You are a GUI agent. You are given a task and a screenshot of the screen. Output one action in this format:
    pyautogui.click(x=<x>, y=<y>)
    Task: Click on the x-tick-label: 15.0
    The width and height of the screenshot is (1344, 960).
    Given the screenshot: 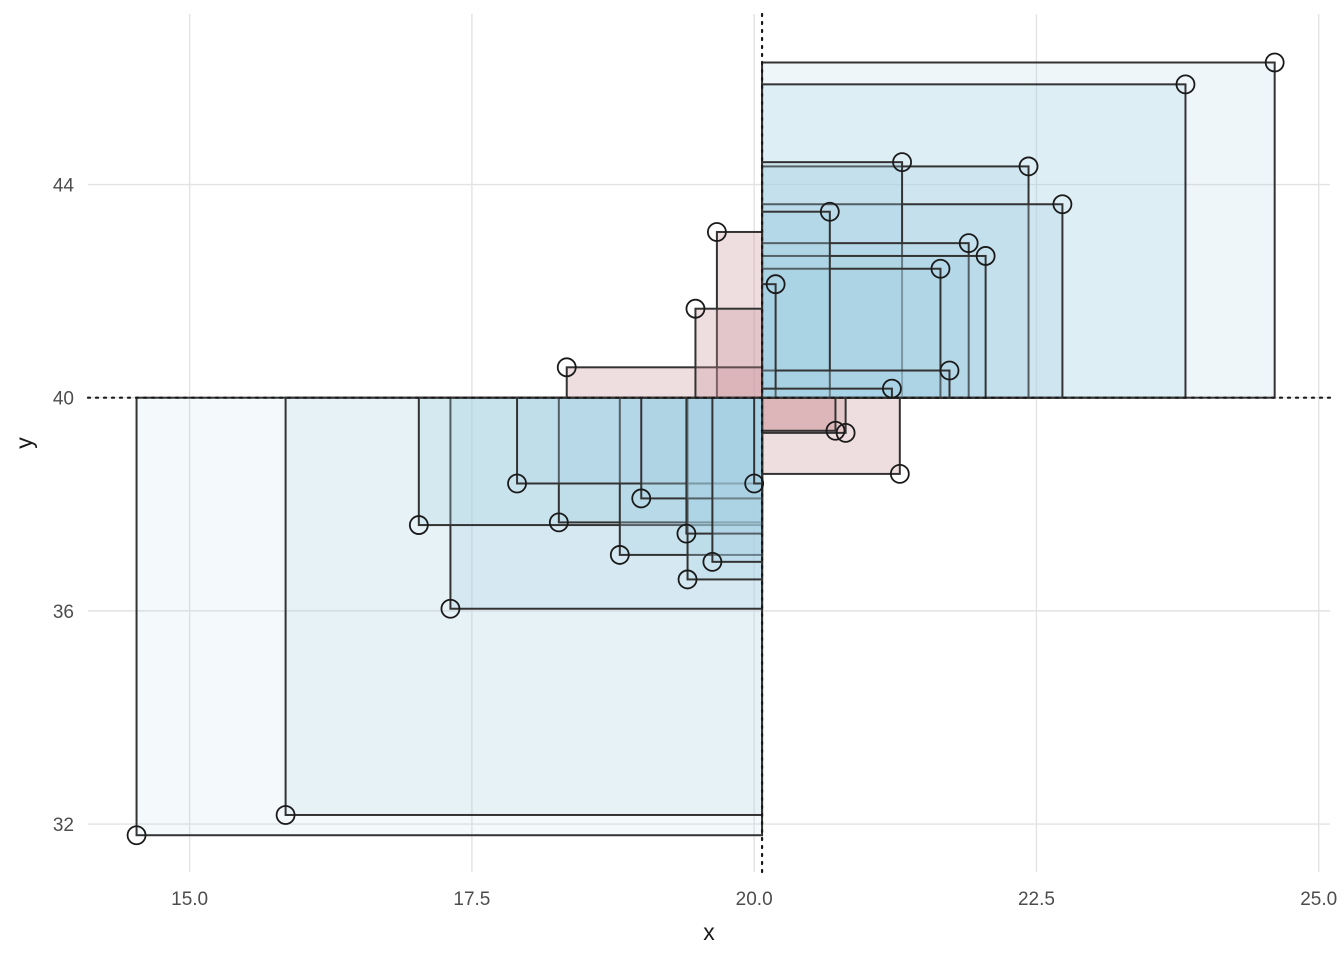 What is the action you would take?
    pyautogui.click(x=189, y=899)
    